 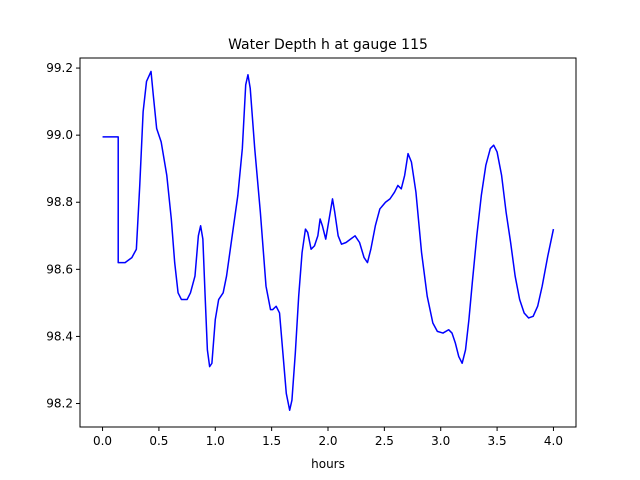 What do you see at coordinates (328, 45) in the screenshot?
I see `chart-title: Water Depth h at gauge 115` at bounding box center [328, 45].